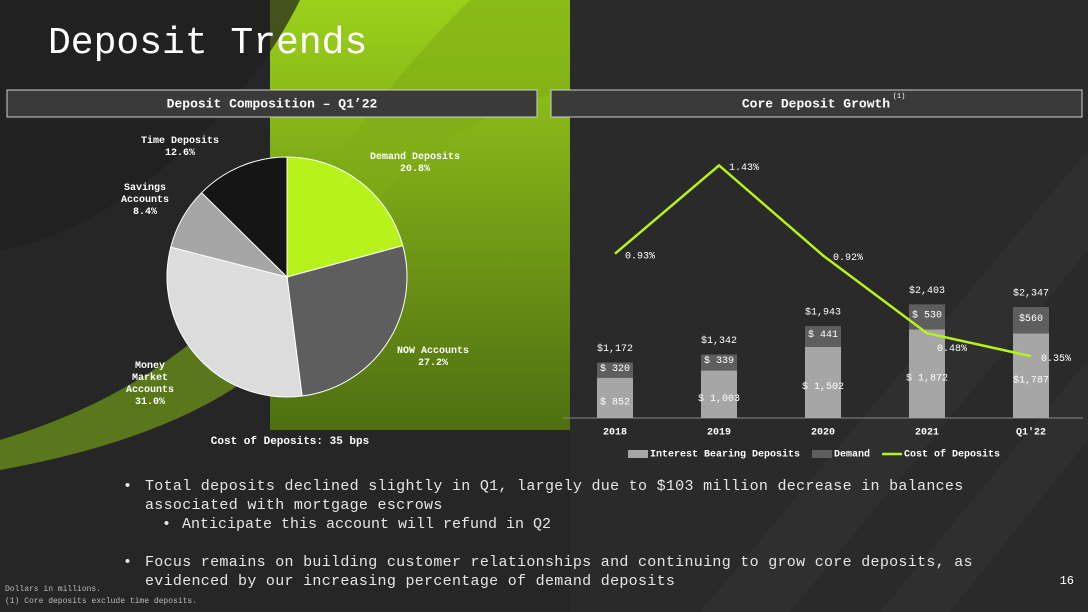 The width and height of the screenshot is (1088, 612). What do you see at coordinates (1056, 359) in the screenshot?
I see `line-value-label: 0.35%` at bounding box center [1056, 359].